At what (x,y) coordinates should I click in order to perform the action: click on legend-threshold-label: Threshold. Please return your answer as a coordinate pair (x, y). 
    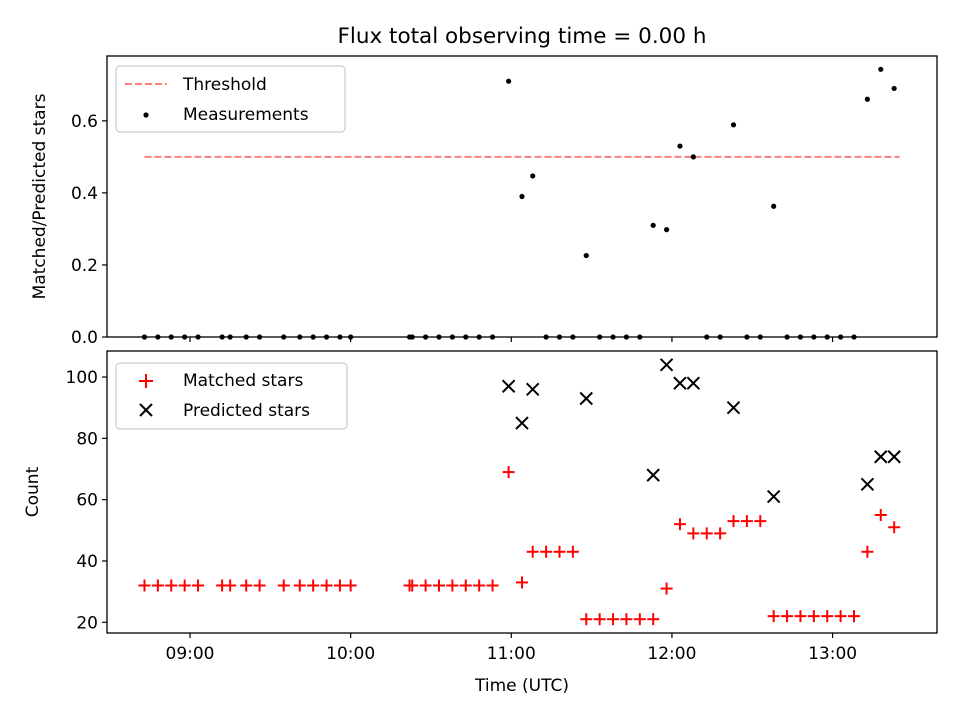
    Looking at the image, I should click on (224, 85).